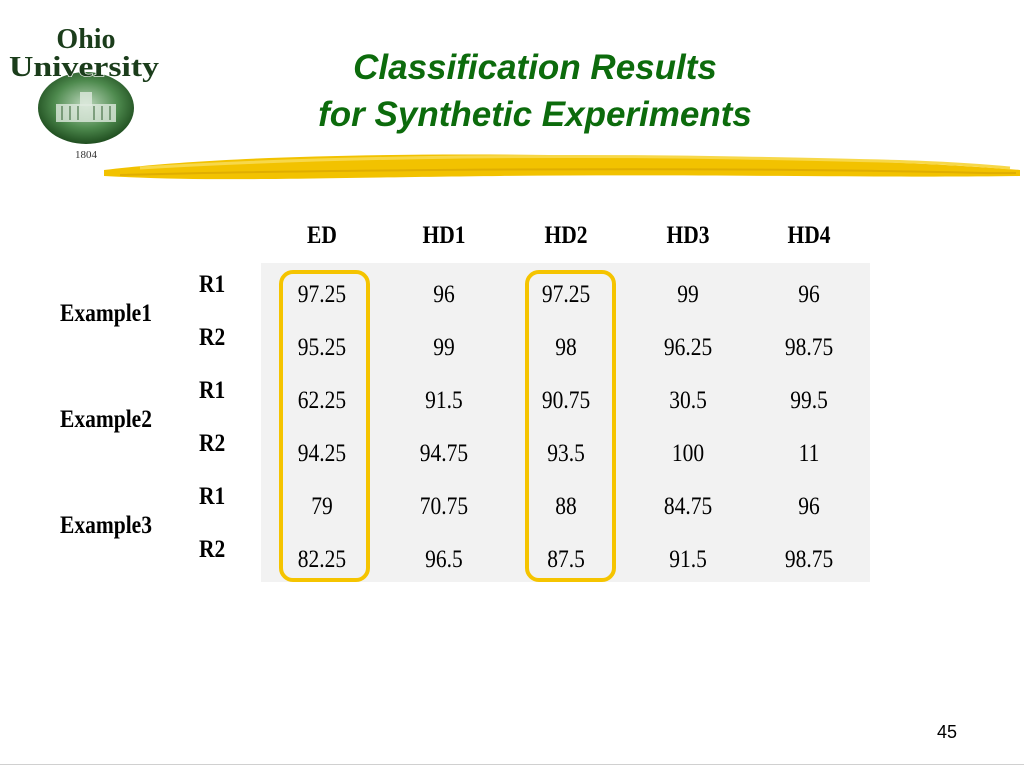 The width and height of the screenshot is (1024, 768). Describe the element at coordinates (106, 313) in the screenshot. I see `group-label-example1: Example1` at that location.